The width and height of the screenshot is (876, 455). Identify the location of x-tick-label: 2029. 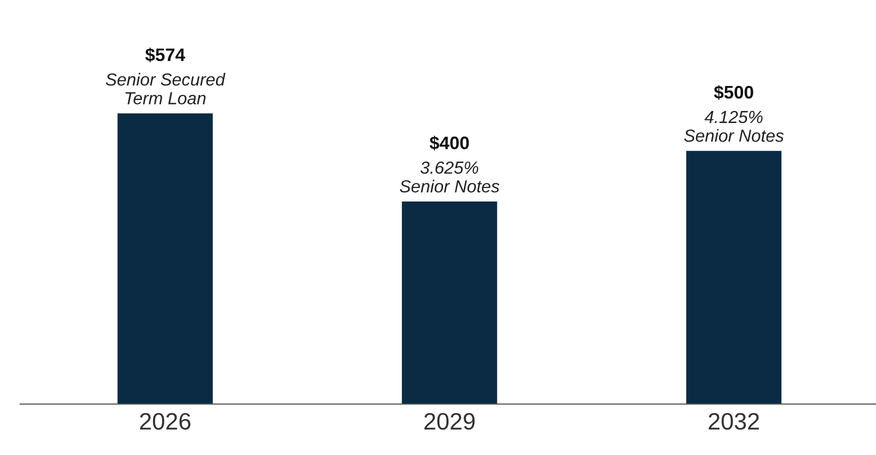
(449, 421).